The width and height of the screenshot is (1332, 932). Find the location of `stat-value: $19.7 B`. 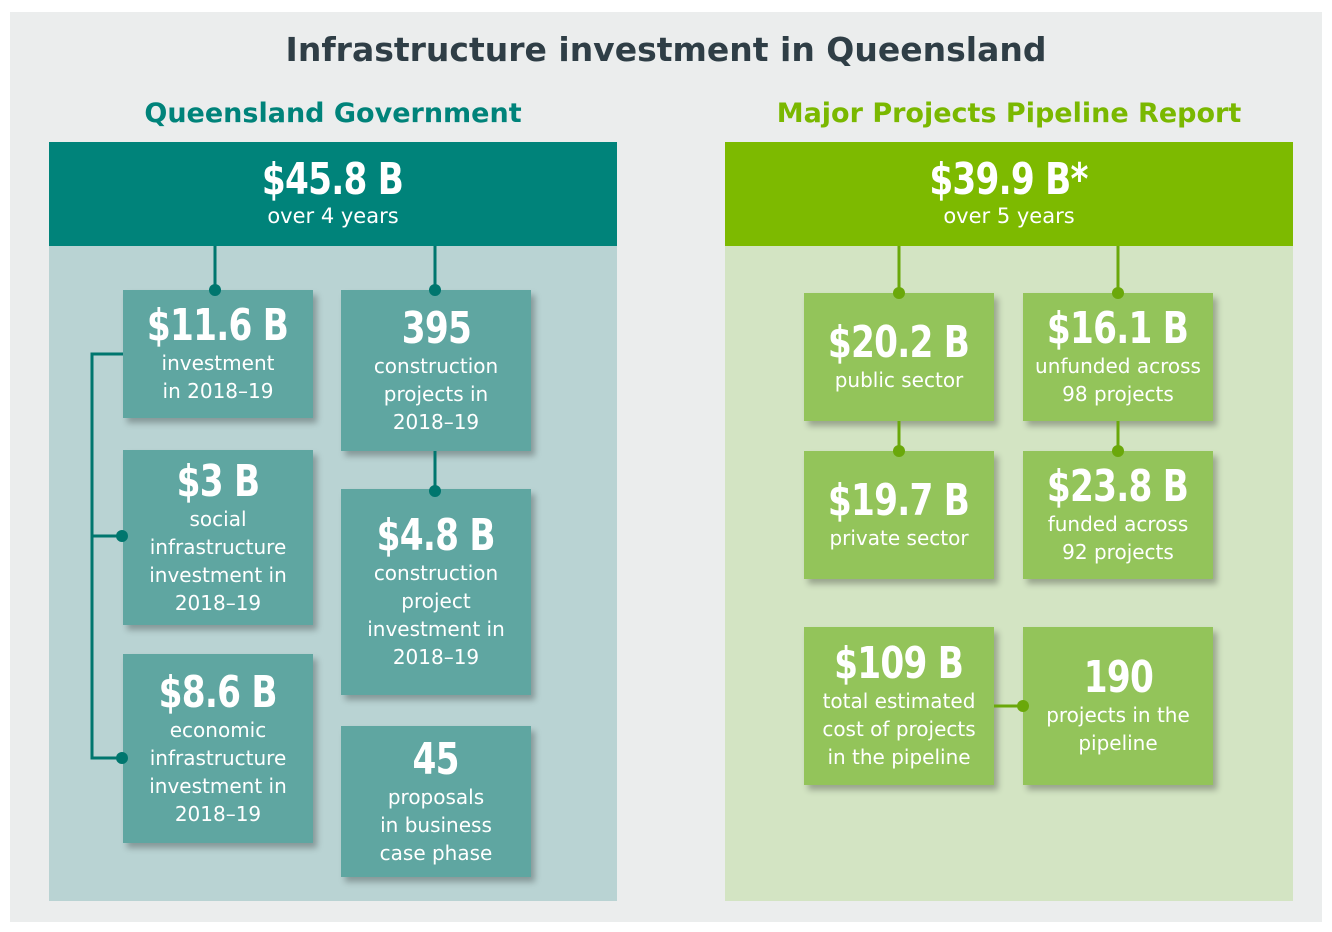

stat-value: $19.7 B is located at coordinates (899, 500).